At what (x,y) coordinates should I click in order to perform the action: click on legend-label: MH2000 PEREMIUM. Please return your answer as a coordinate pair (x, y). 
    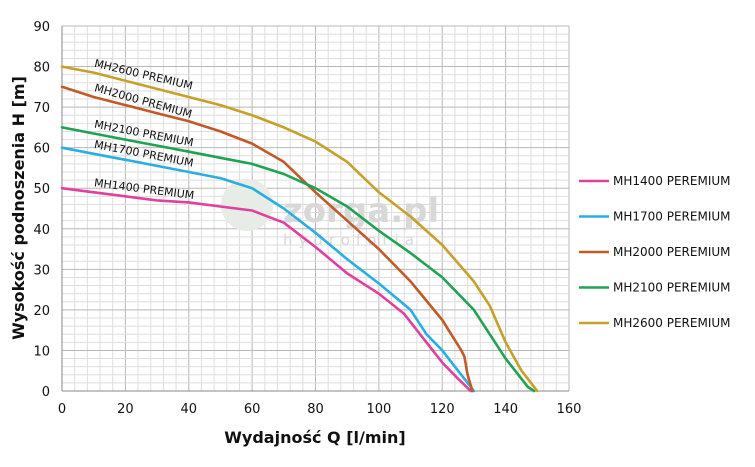
    Looking at the image, I should click on (672, 252).